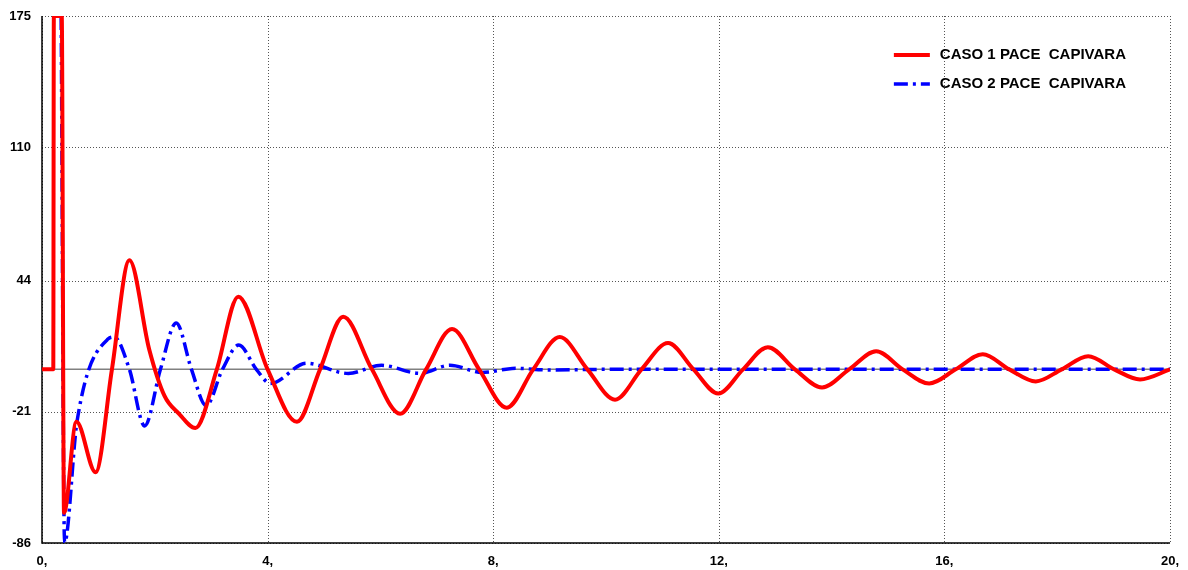 The height and width of the screenshot is (570, 1188). I want to click on y-tick-label: 110, so click(20, 146).